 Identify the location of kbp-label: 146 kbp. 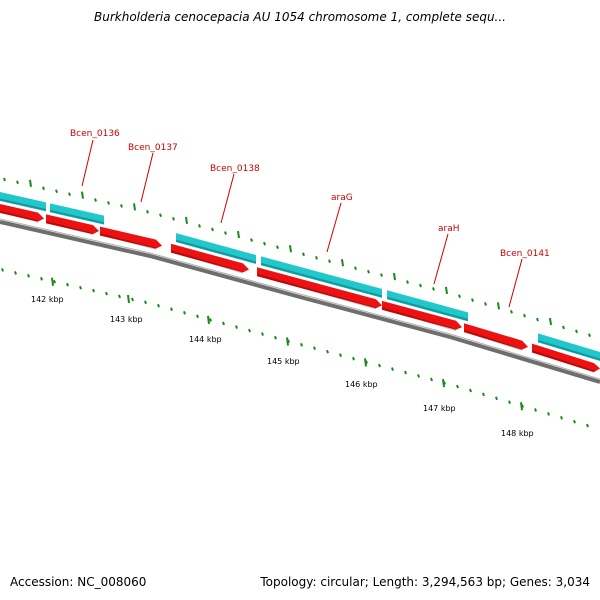
(361, 384).